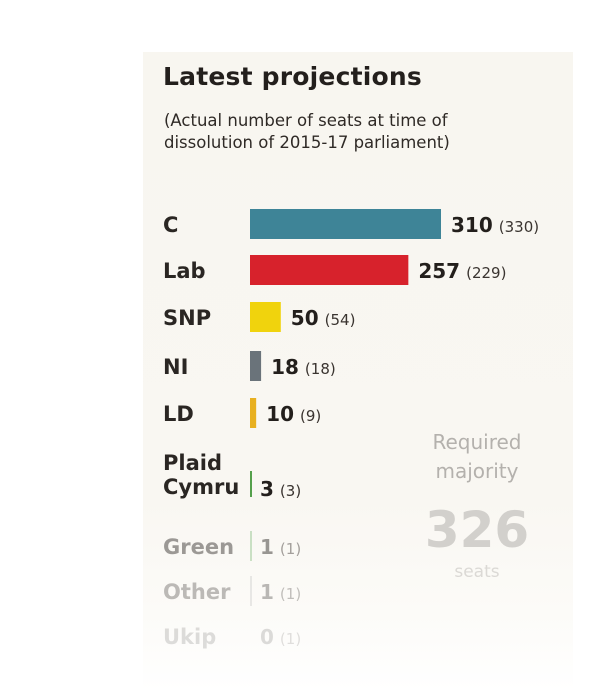 The image size is (600, 691). I want to click on category-label: Green, so click(198, 547).